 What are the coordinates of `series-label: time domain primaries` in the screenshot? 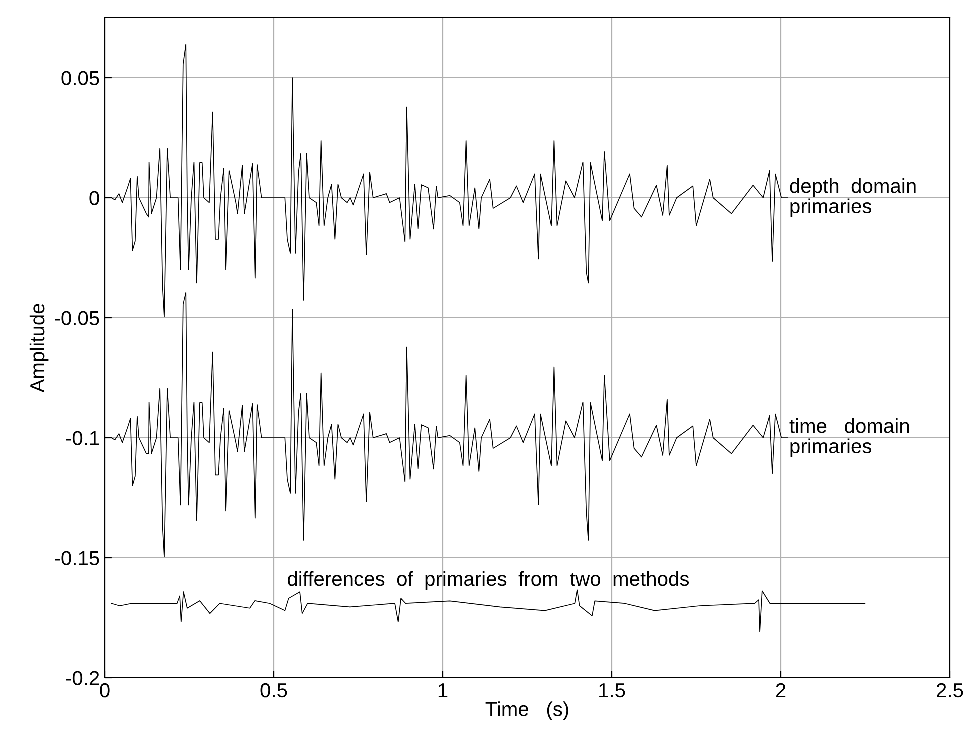 It's located at (850, 438).